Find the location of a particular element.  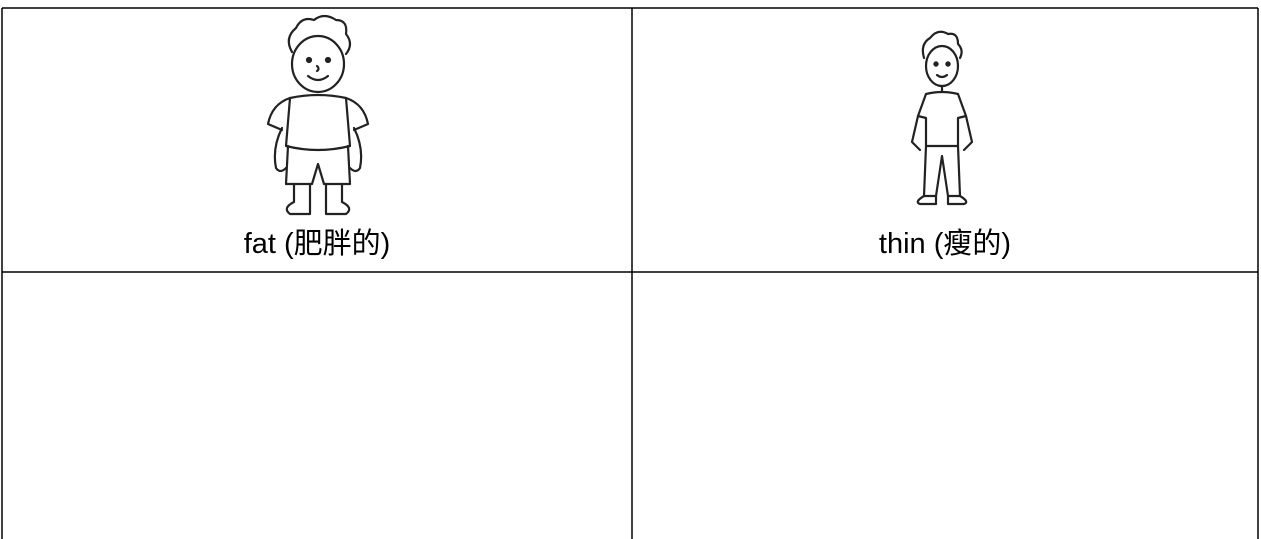

cell-label: fat (肥胖的) is located at coordinates (317, 243).